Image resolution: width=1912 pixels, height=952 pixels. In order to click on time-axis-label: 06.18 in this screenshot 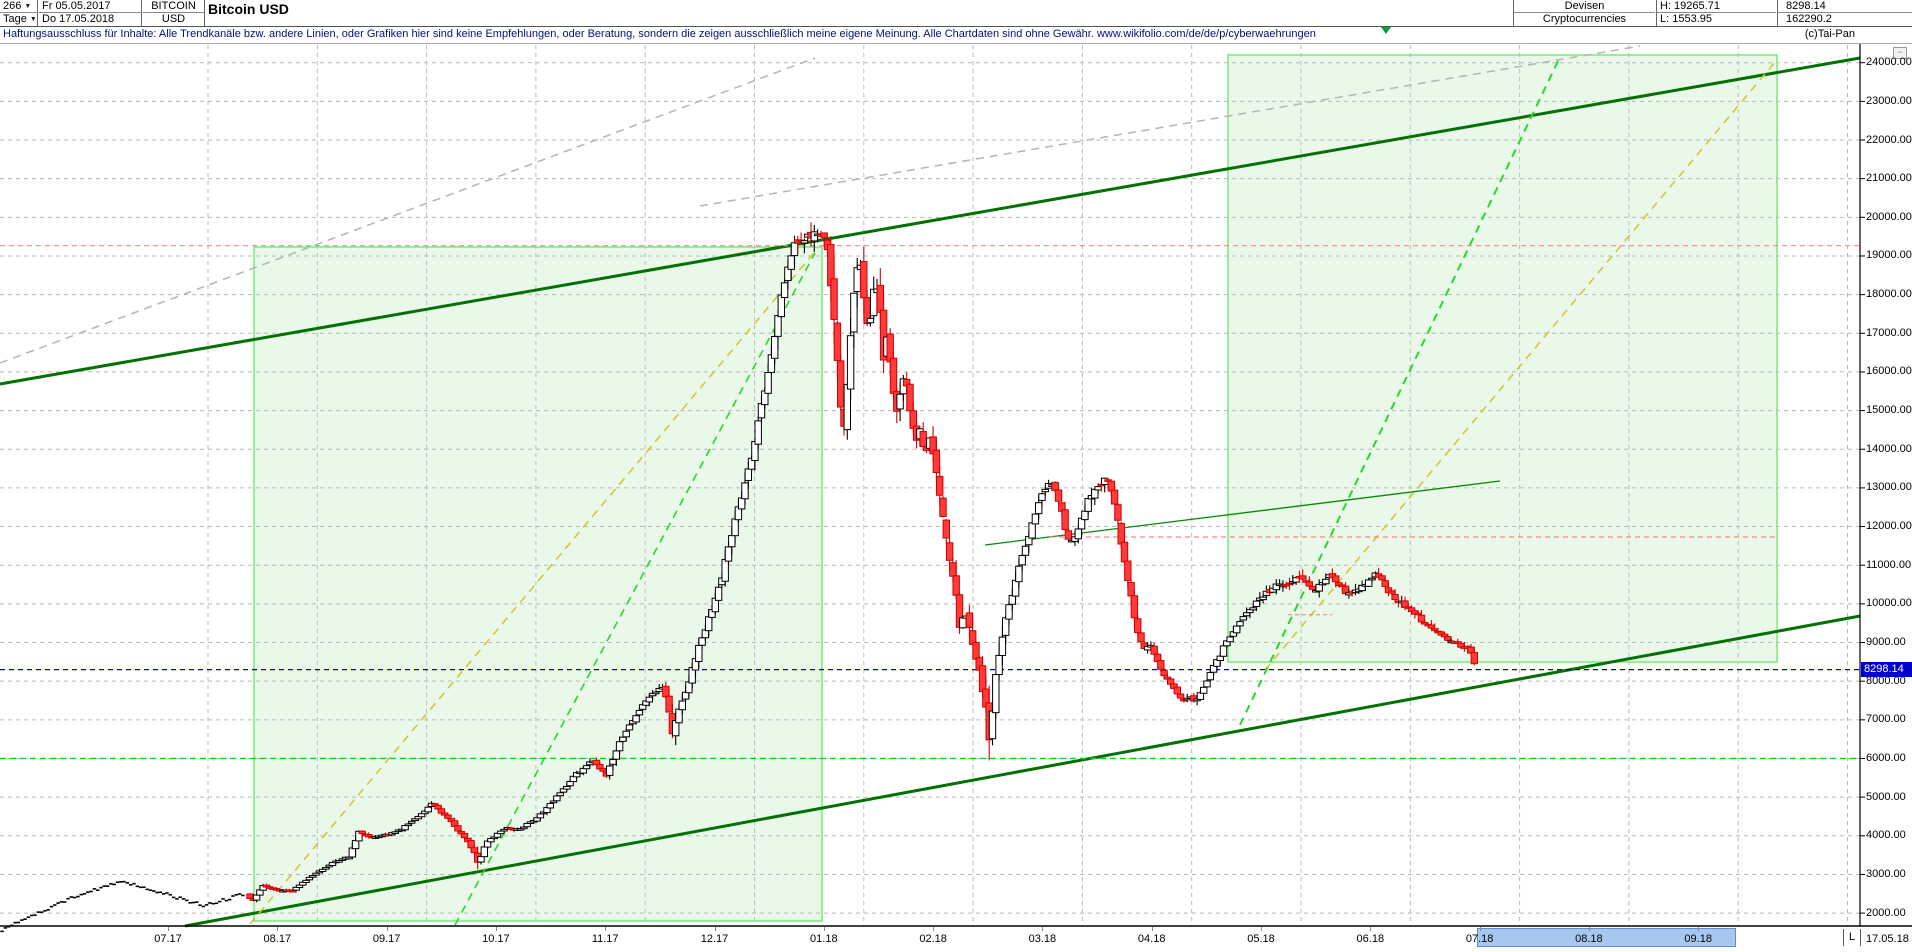, I will do `click(1370, 939)`.